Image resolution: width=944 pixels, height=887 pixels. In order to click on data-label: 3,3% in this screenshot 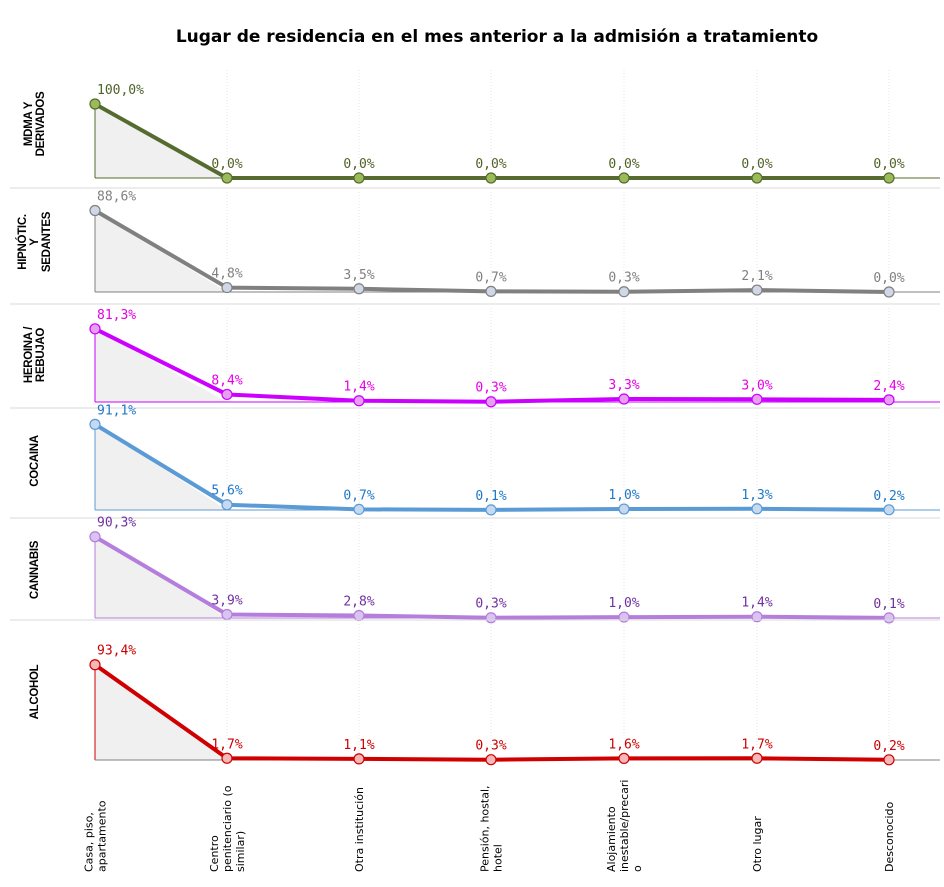, I will do `click(623, 385)`.